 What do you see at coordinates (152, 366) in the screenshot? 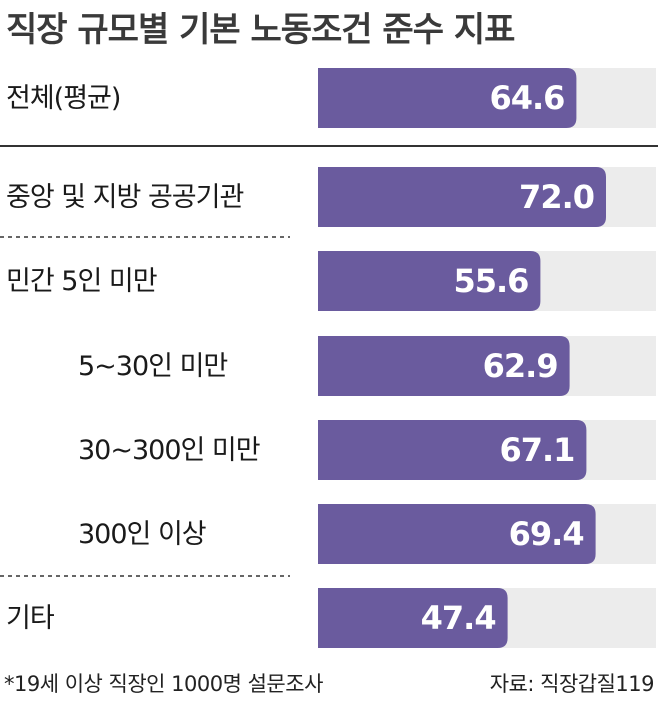
I see `category-label: 5~30인 미만` at bounding box center [152, 366].